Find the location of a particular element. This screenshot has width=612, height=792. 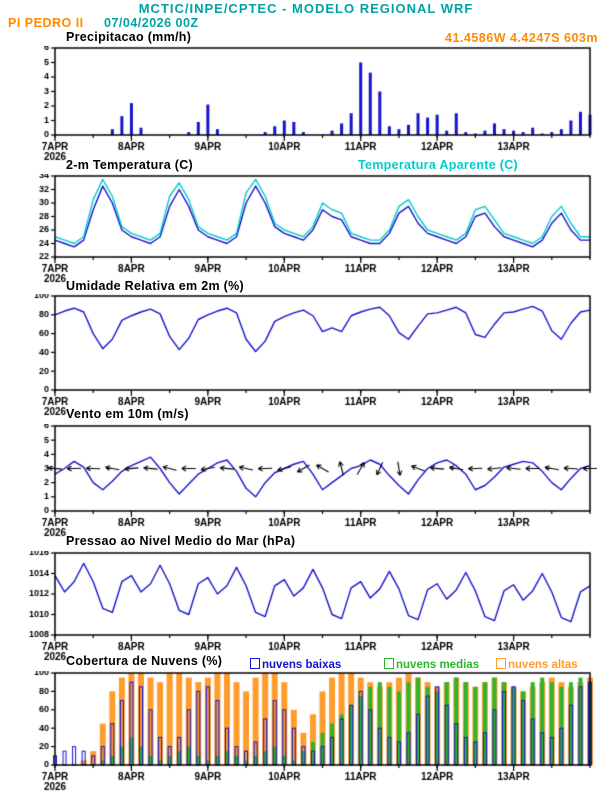

station-name: PI PEDRO II is located at coordinates (46, 23).